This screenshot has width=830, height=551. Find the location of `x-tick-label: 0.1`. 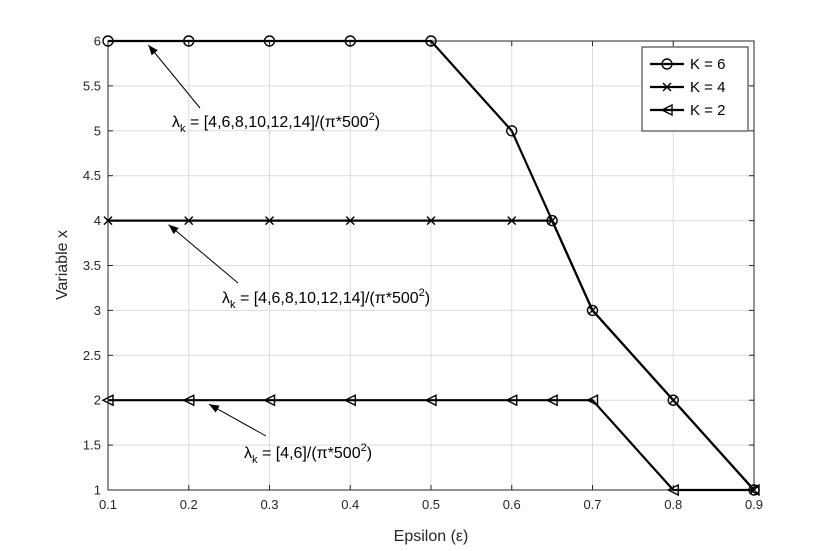

x-tick-label: 0.1 is located at coordinates (108, 504).